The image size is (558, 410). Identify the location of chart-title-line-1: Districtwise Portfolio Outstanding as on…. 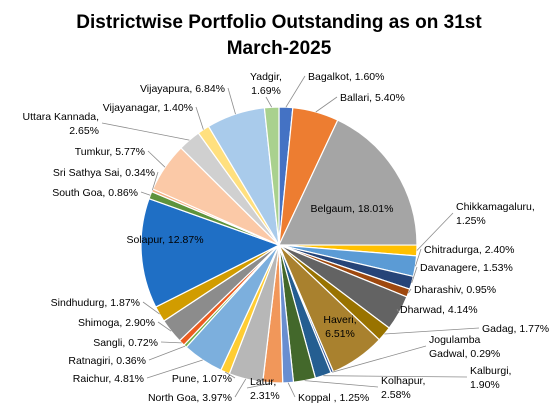
(279, 22).